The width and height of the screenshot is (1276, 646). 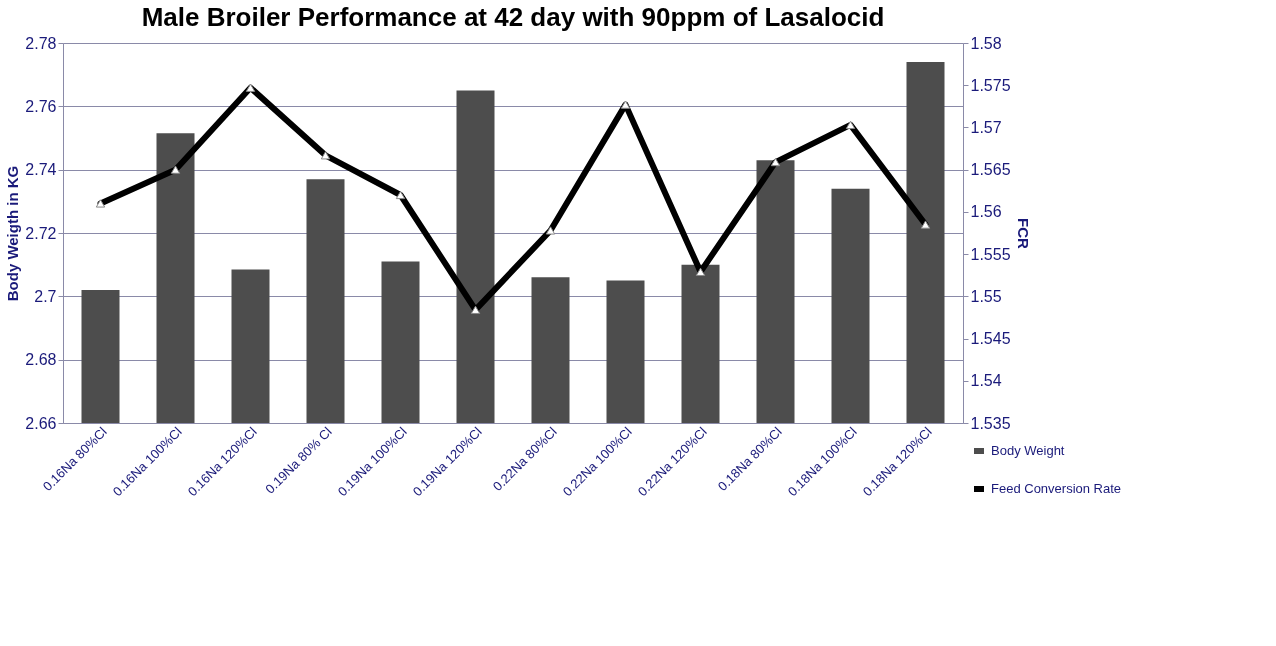 What do you see at coordinates (986, 212) in the screenshot?
I see `y2-tick-label: 1.56` at bounding box center [986, 212].